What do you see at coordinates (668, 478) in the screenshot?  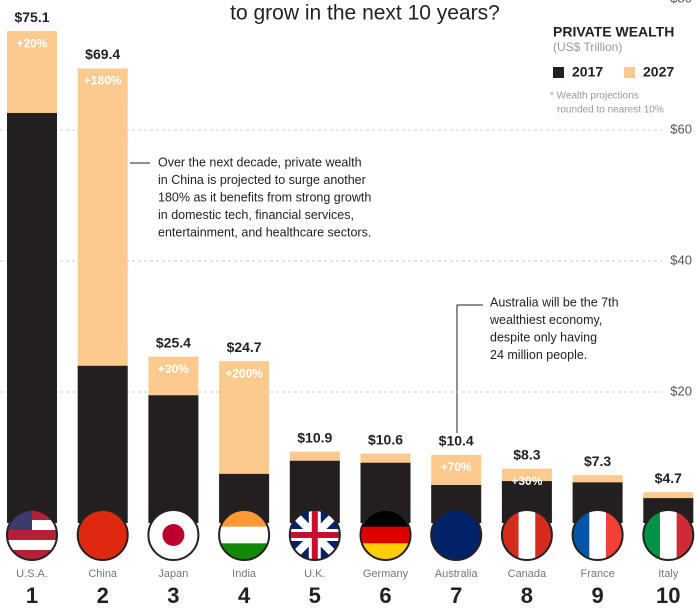 I see `value-label: $4.7` at bounding box center [668, 478].